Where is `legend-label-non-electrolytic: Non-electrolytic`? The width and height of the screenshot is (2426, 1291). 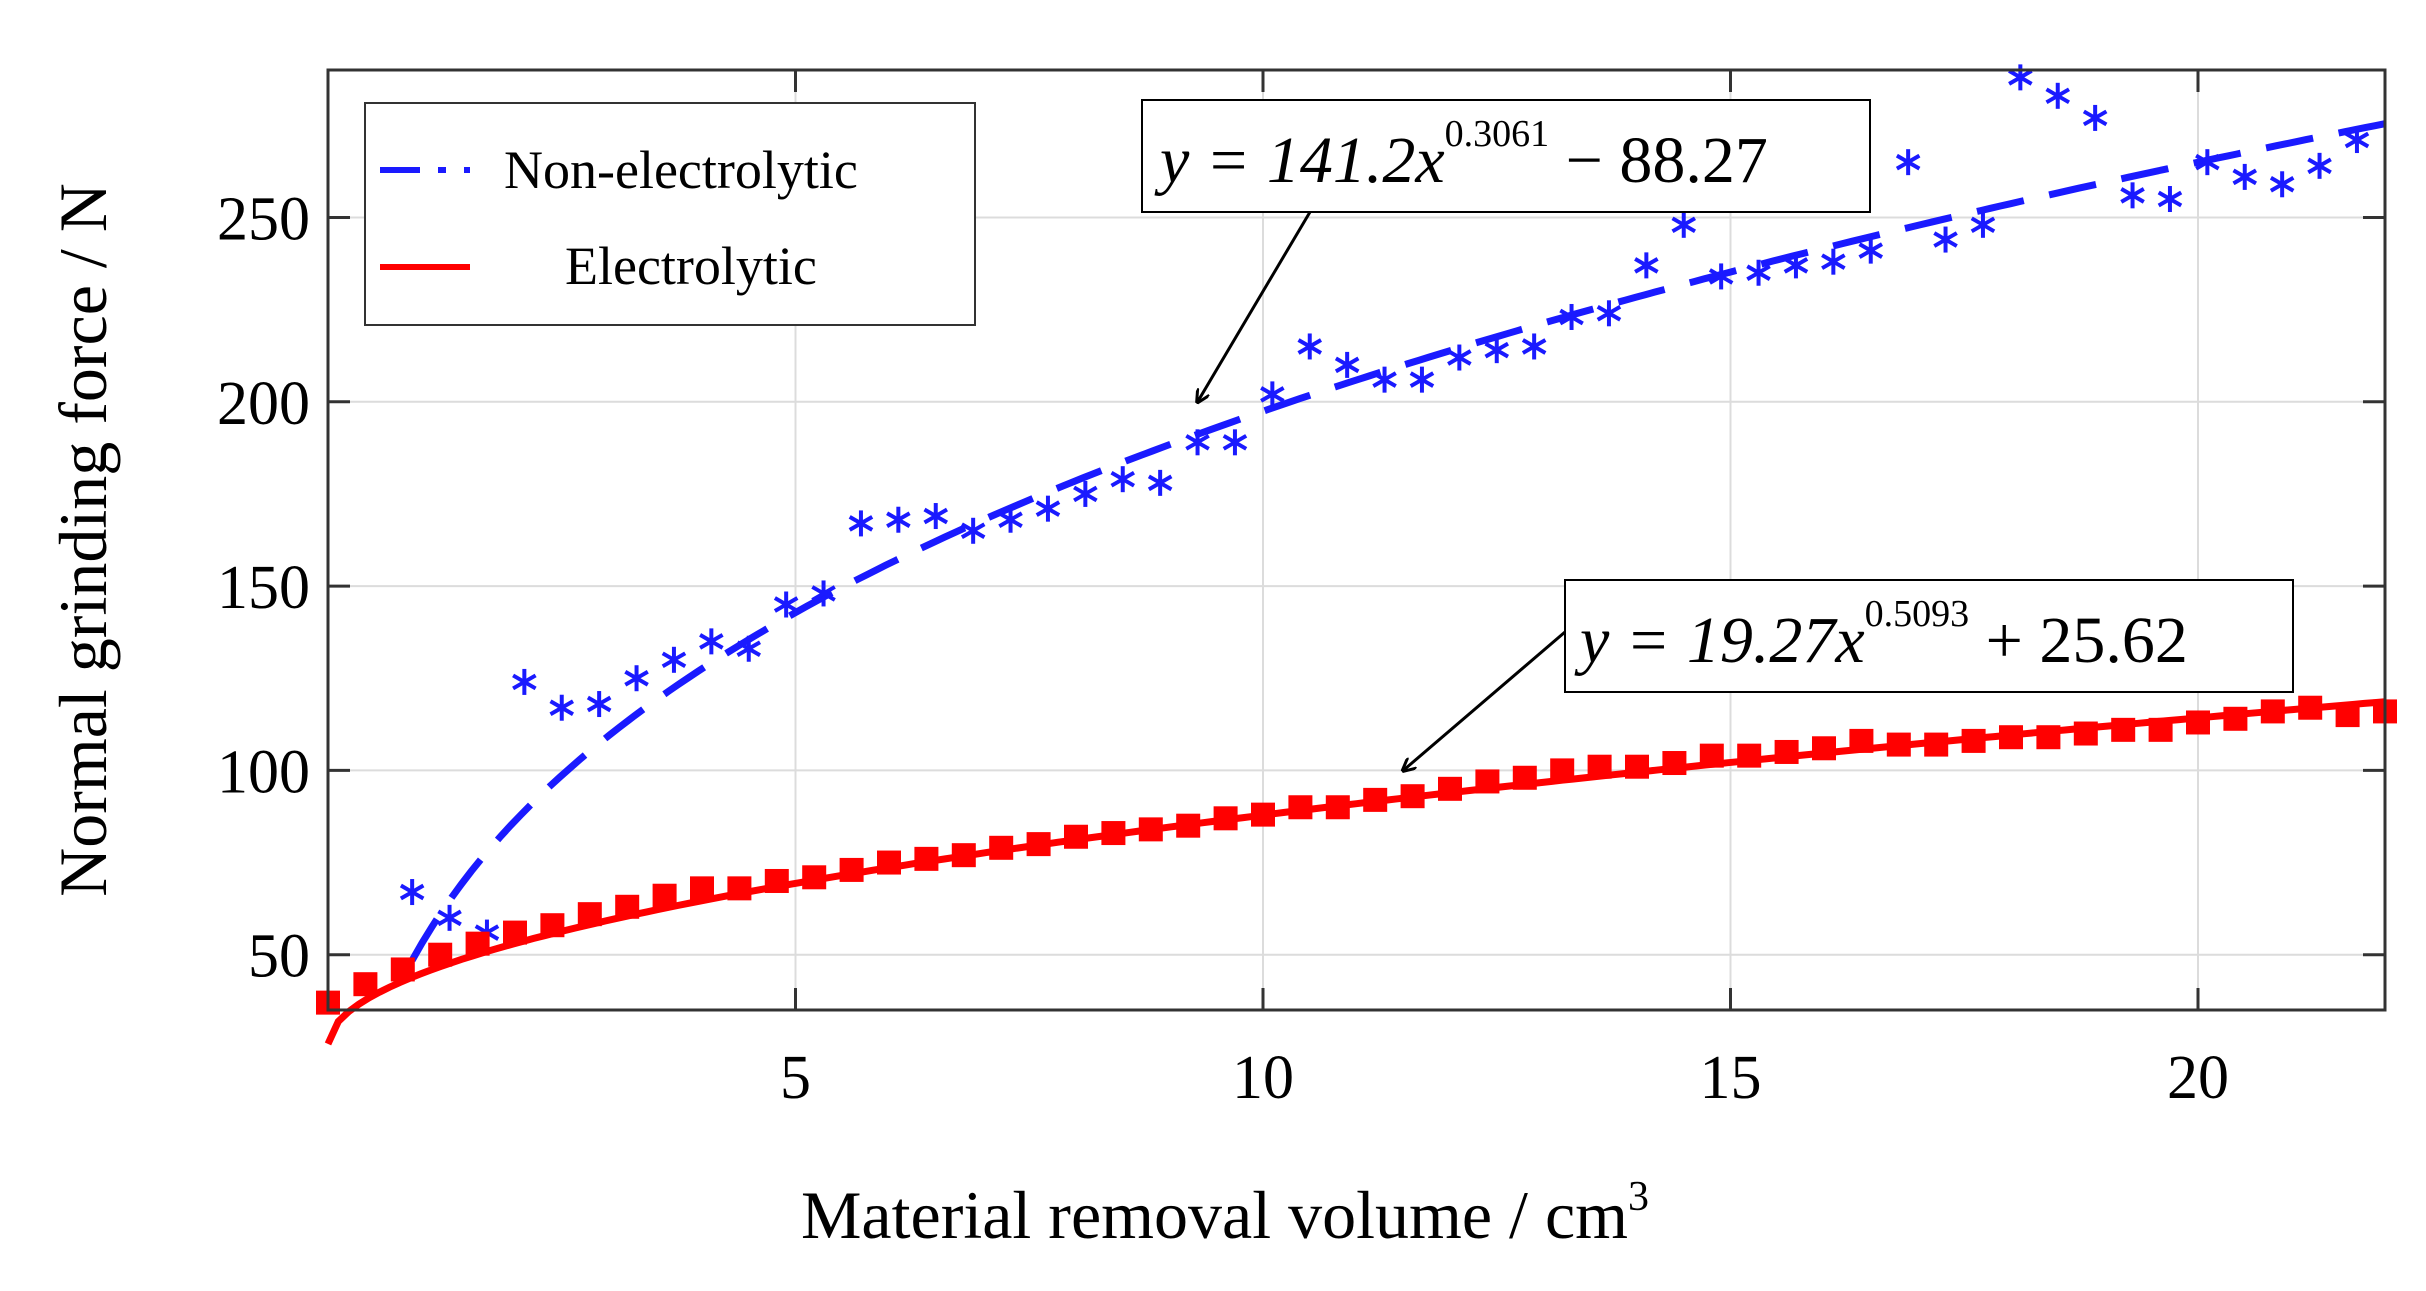
legend-label-non-electrolytic: Non-electrolytic is located at coordinates (681, 170).